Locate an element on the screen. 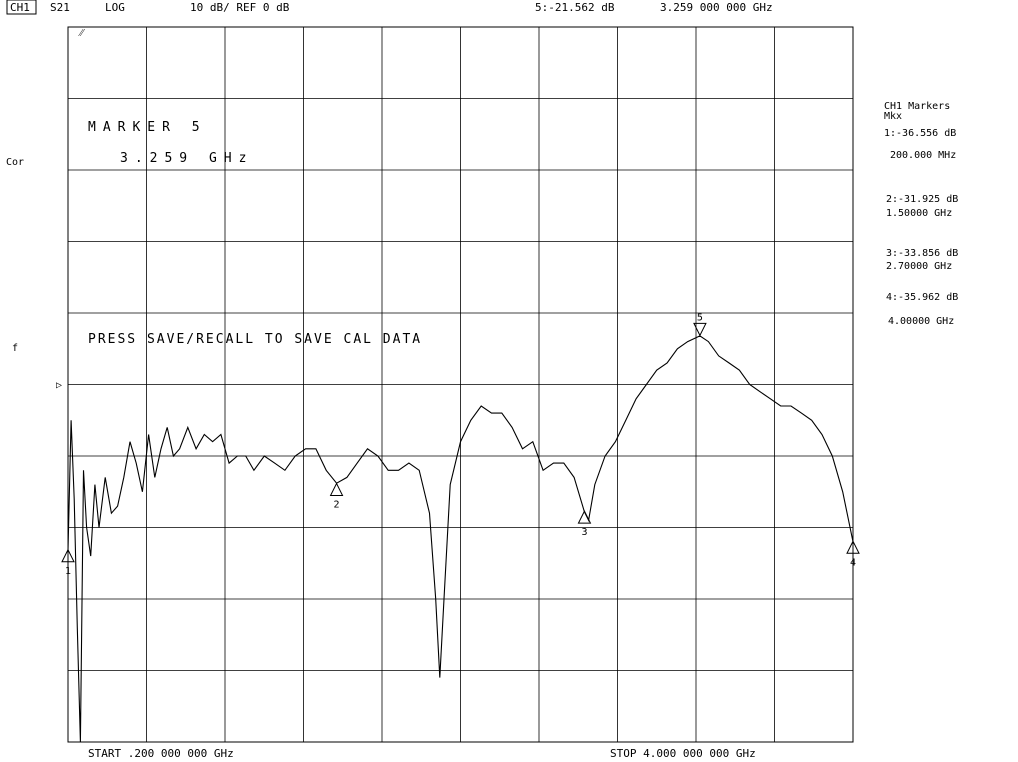 This screenshot has width=1018, height=762. marker-value: 3.259 GHz is located at coordinates (186, 158).